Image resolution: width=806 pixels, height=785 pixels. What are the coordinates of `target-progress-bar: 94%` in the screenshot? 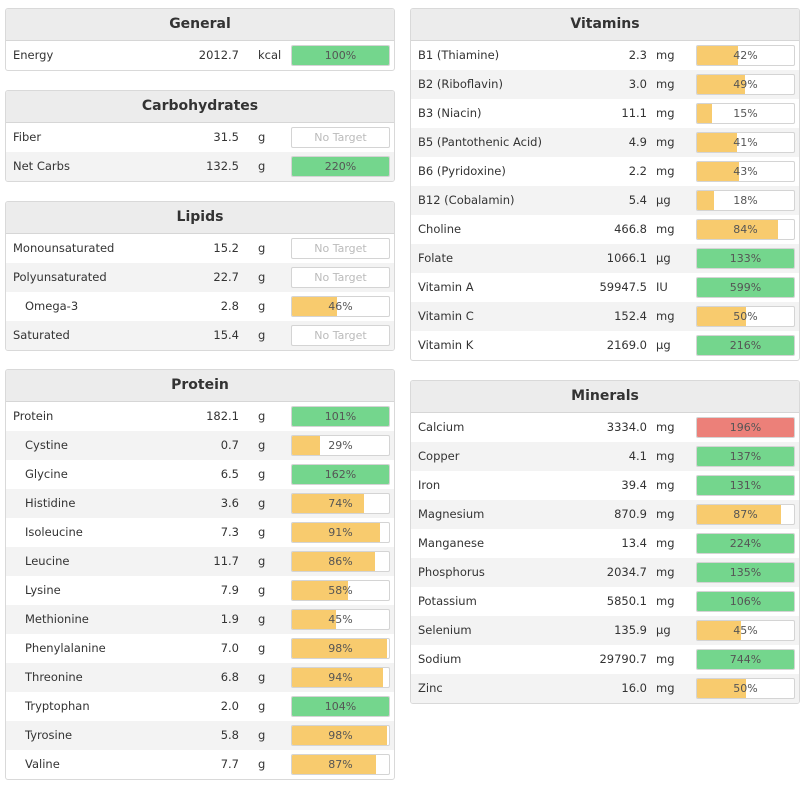 It's located at (340, 677).